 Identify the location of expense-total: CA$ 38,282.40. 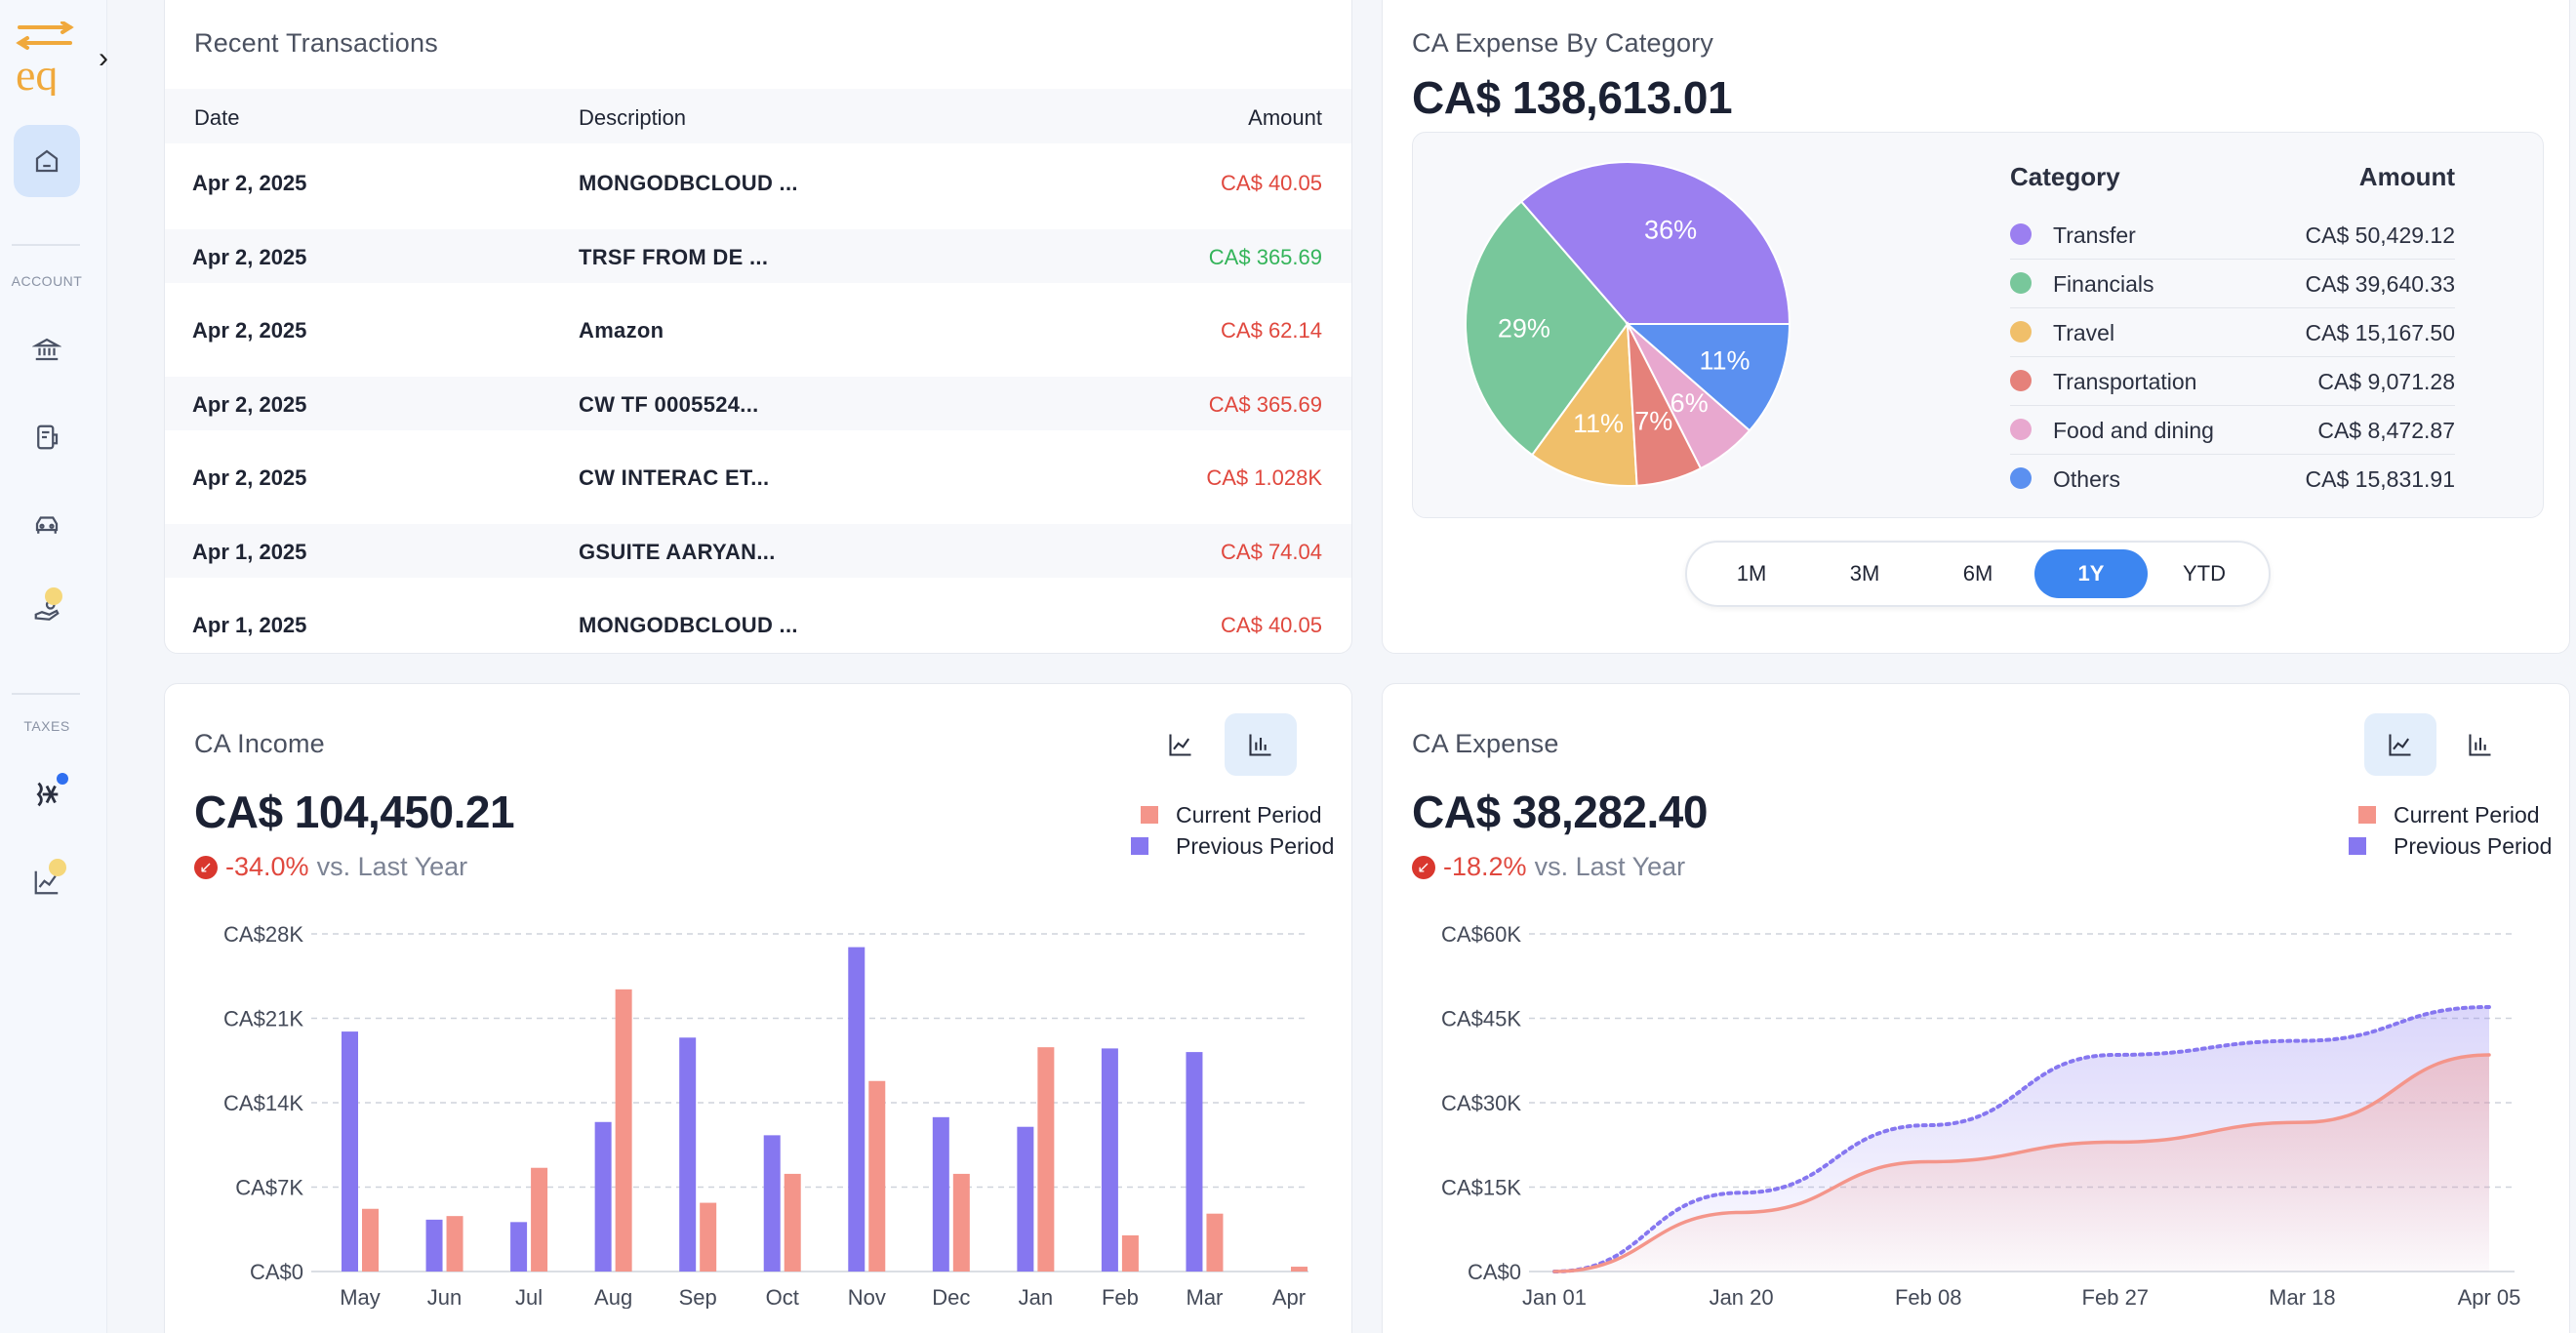
(1560, 812).